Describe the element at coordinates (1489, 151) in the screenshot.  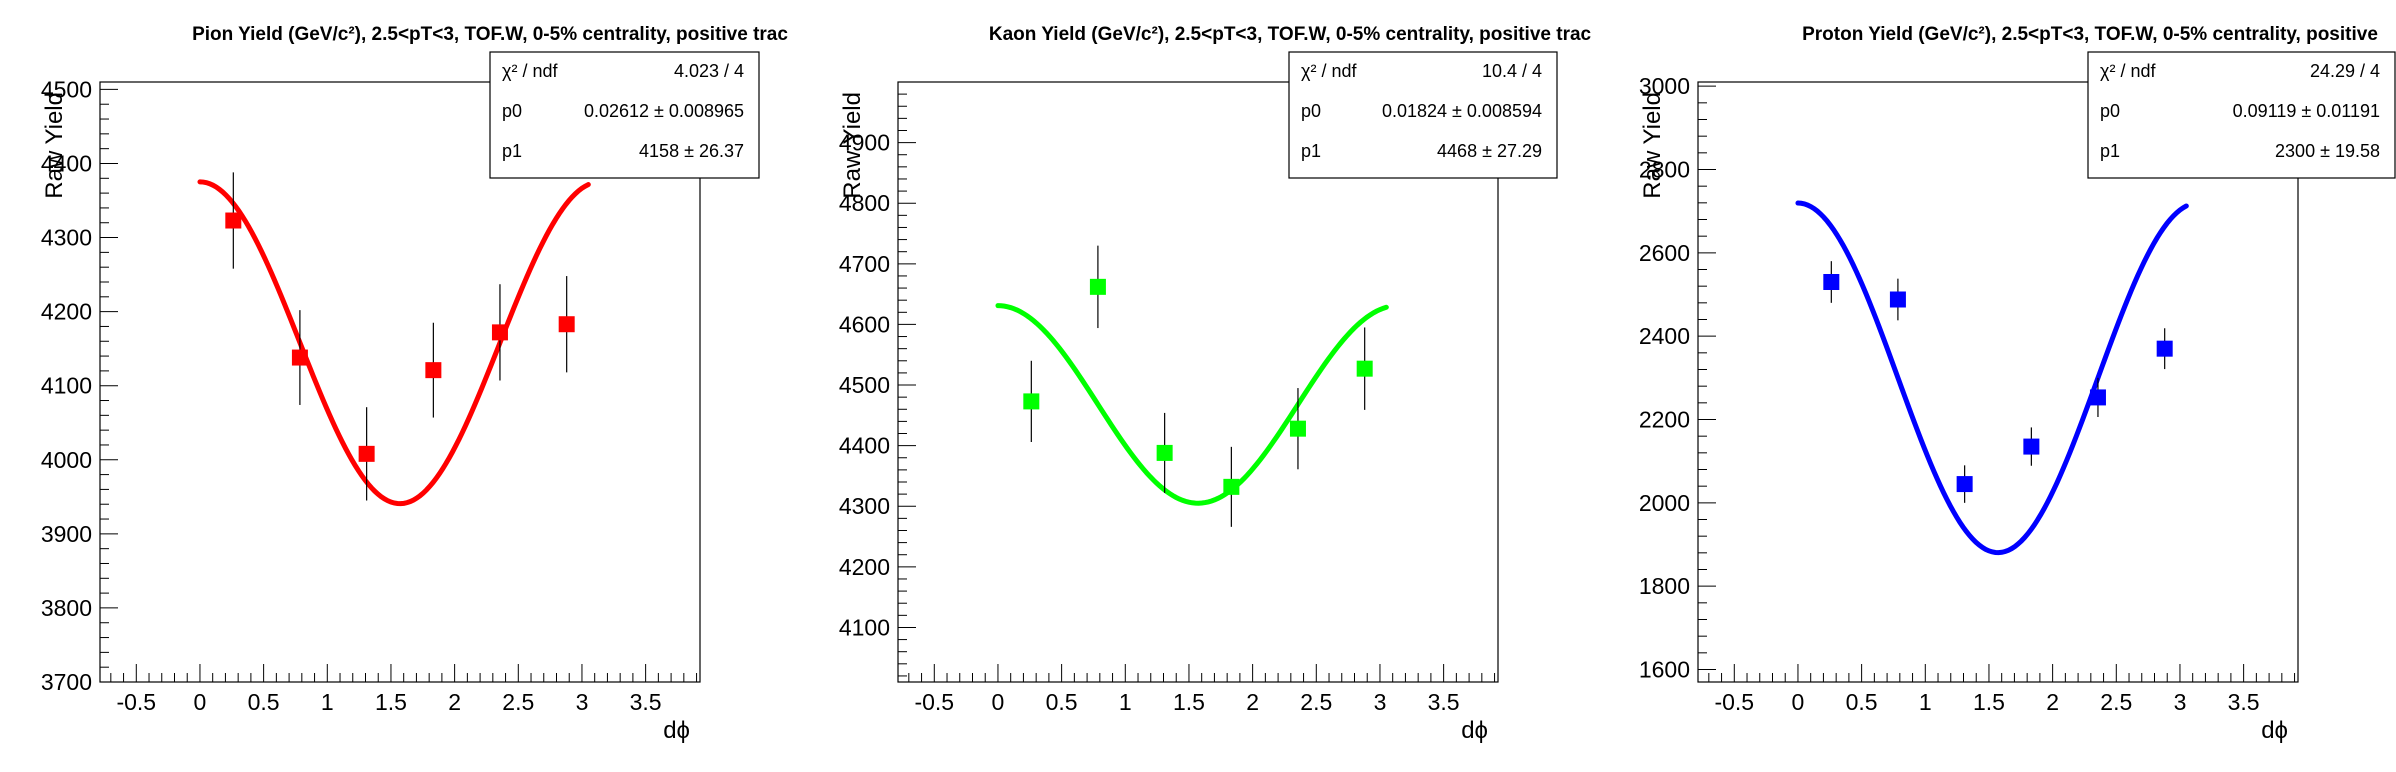
I see `stats-value: 4468 ± 27.29` at that location.